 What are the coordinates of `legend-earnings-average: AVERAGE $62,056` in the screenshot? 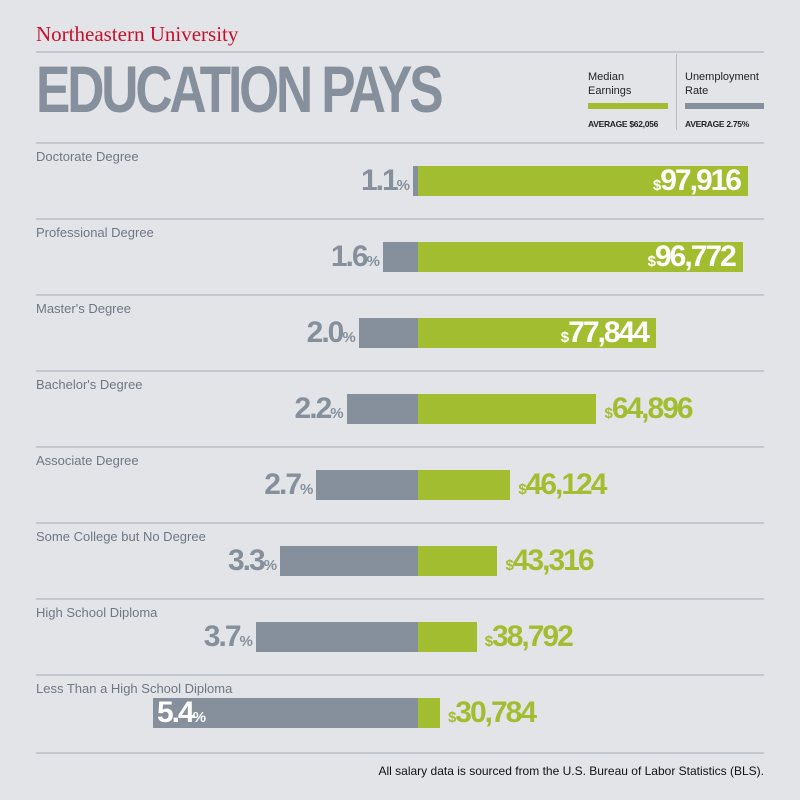 It's located at (623, 124).